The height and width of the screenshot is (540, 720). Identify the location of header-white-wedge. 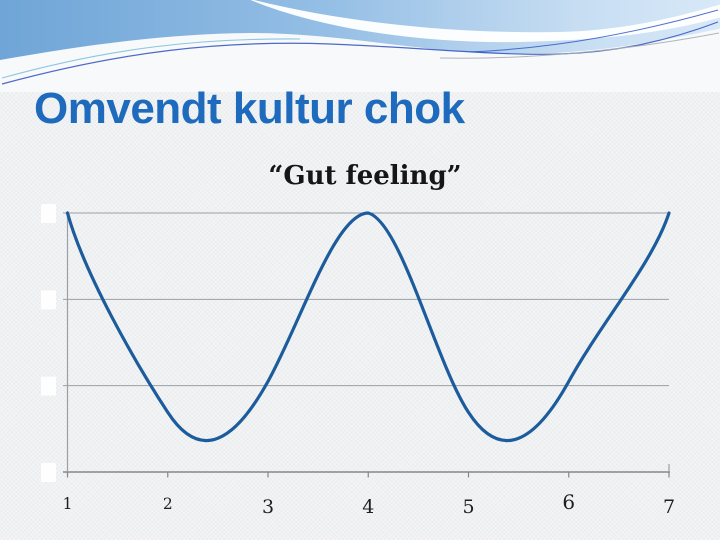
(485, 21).